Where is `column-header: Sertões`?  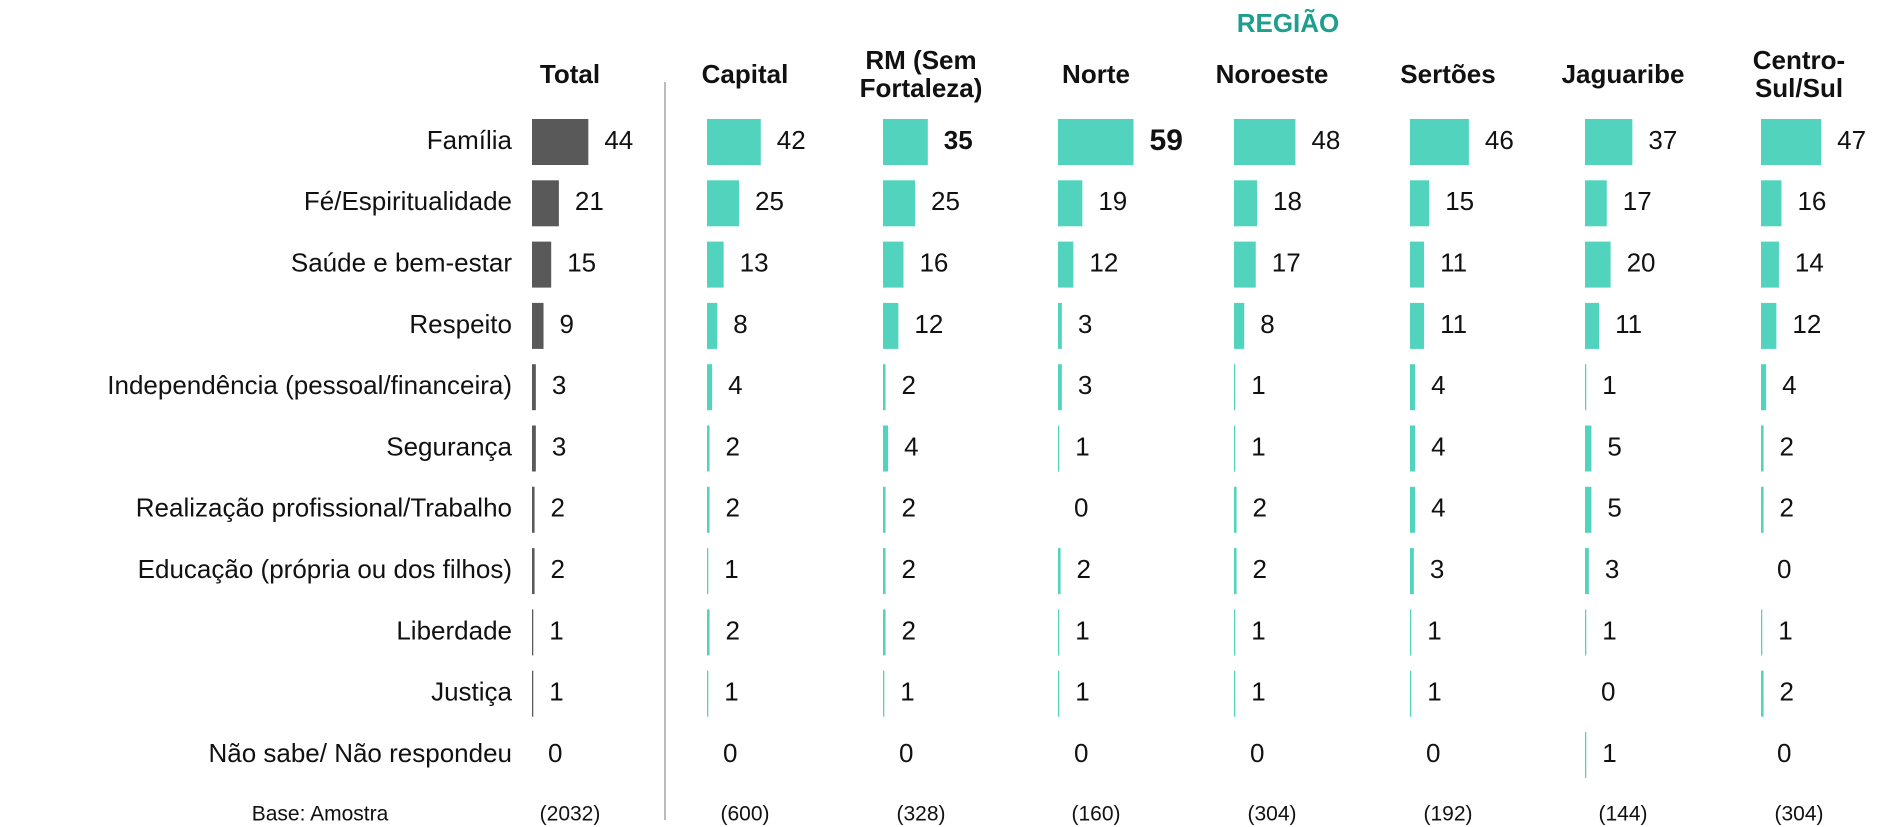 column-header: Sertões is located at coordinates (1448, 74).